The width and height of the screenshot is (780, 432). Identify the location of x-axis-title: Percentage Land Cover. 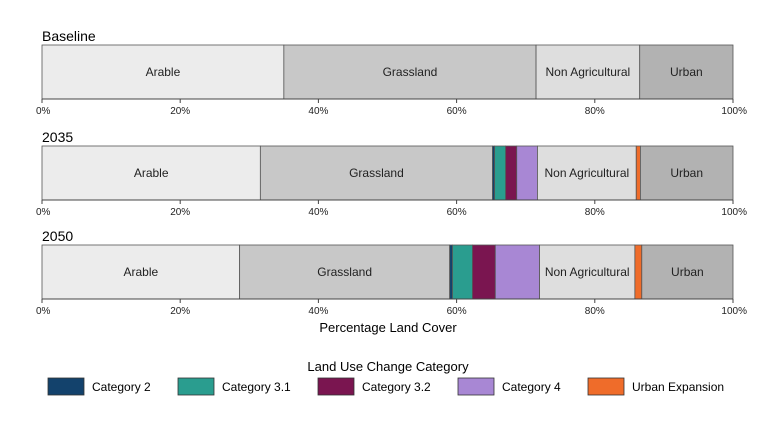
(388, 327).